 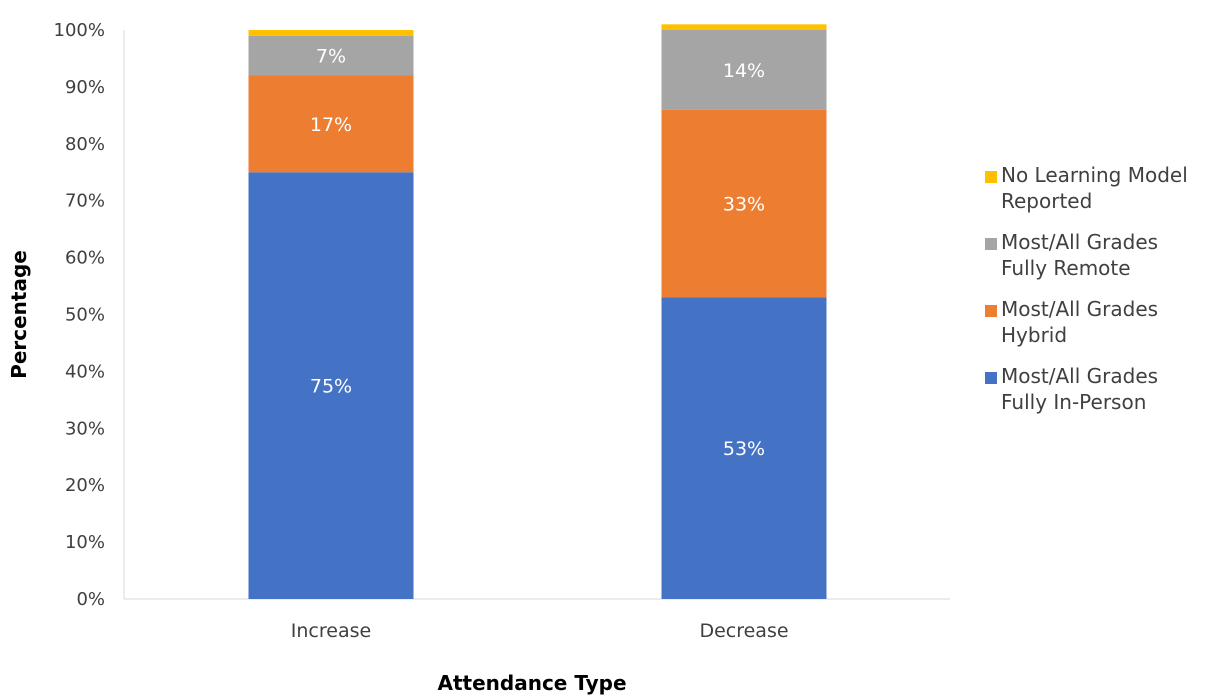 I want to click on data-label: 33%, so click(x=744, y=205).